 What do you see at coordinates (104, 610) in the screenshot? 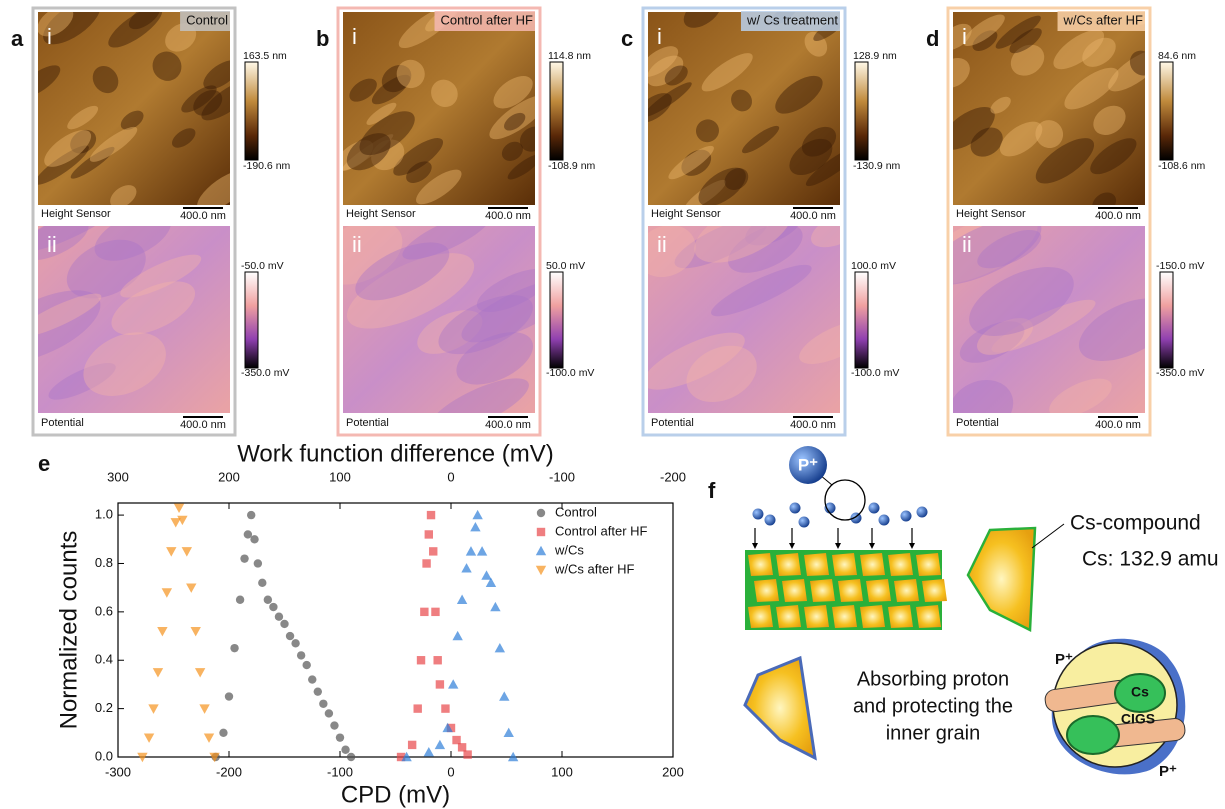
I see `y-tick-label: 0.6` at bounding box center [104, 610].